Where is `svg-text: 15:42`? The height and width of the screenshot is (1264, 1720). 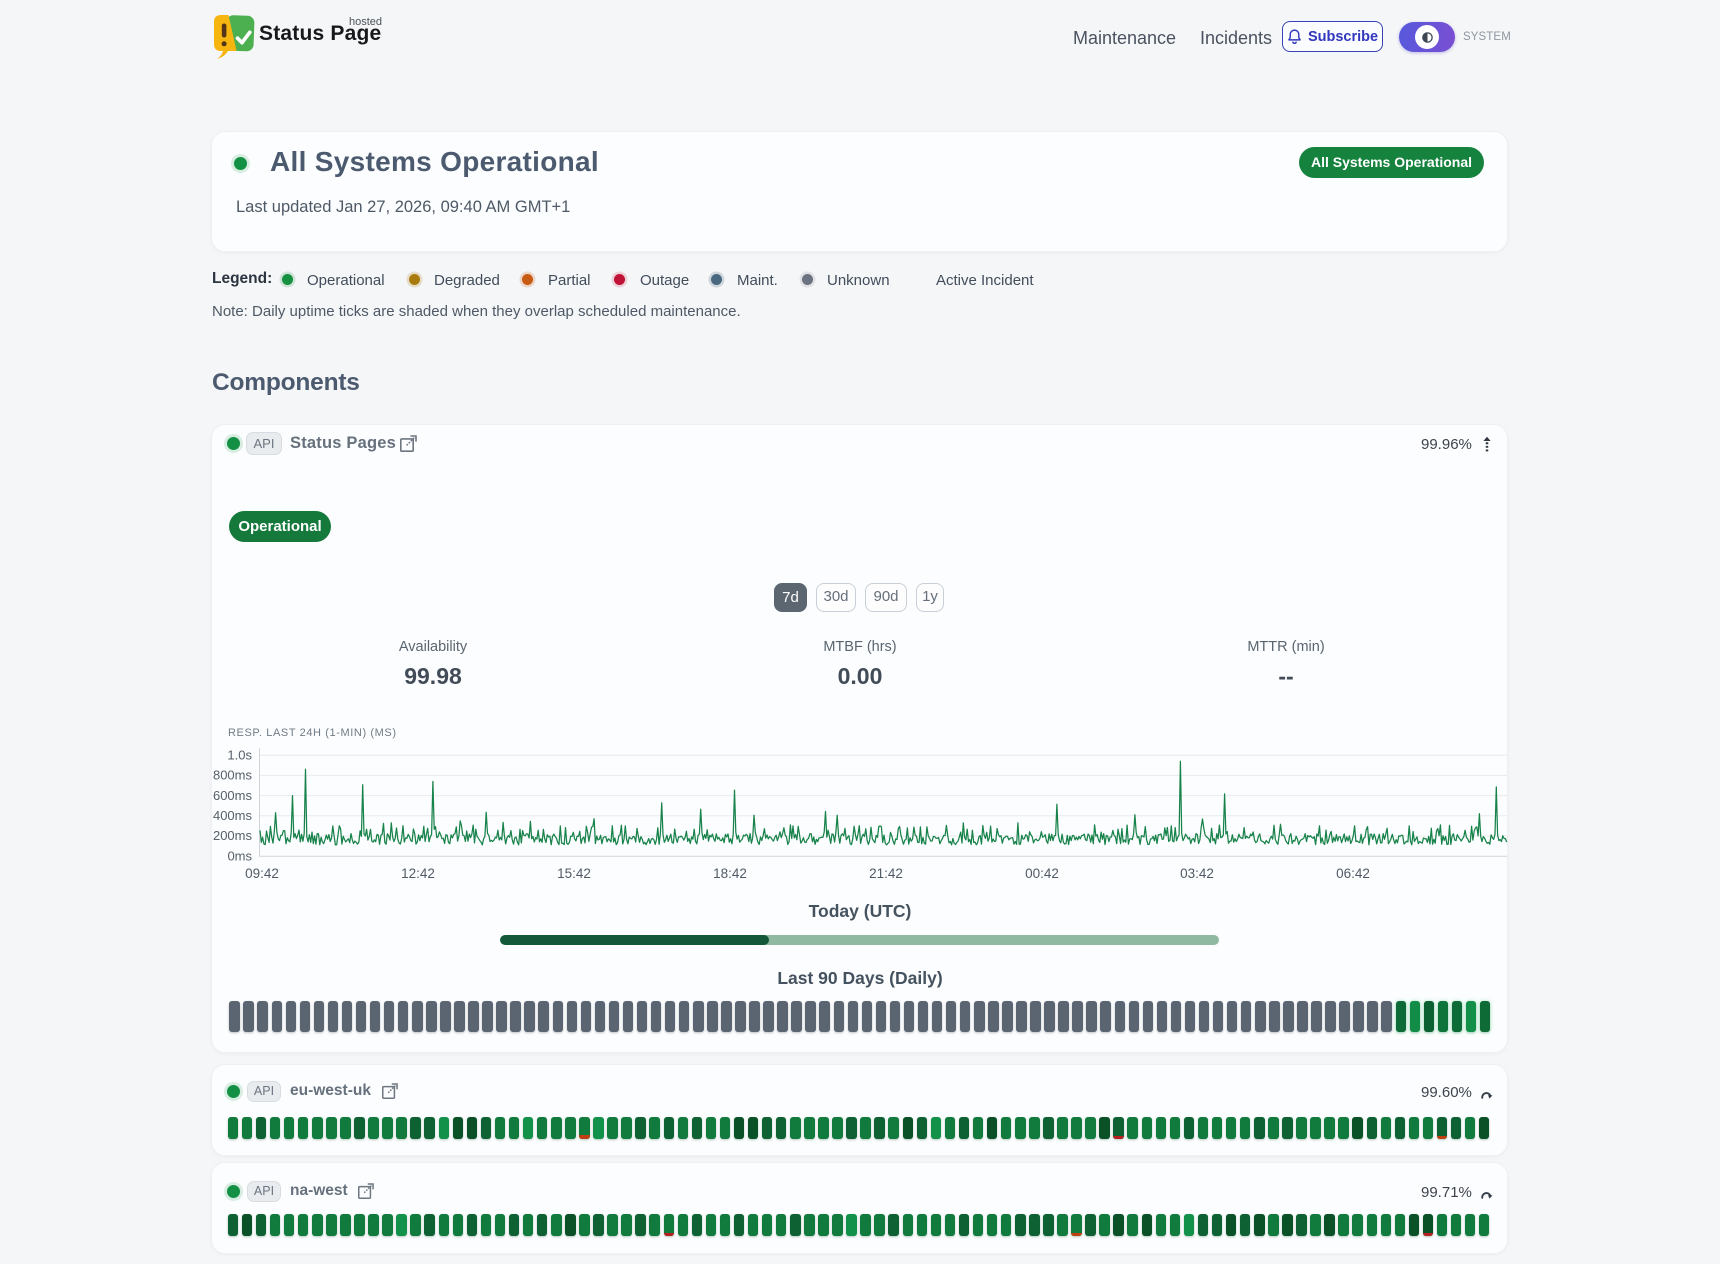 svg-text: 15:42 is located at coordinates (574, 873).